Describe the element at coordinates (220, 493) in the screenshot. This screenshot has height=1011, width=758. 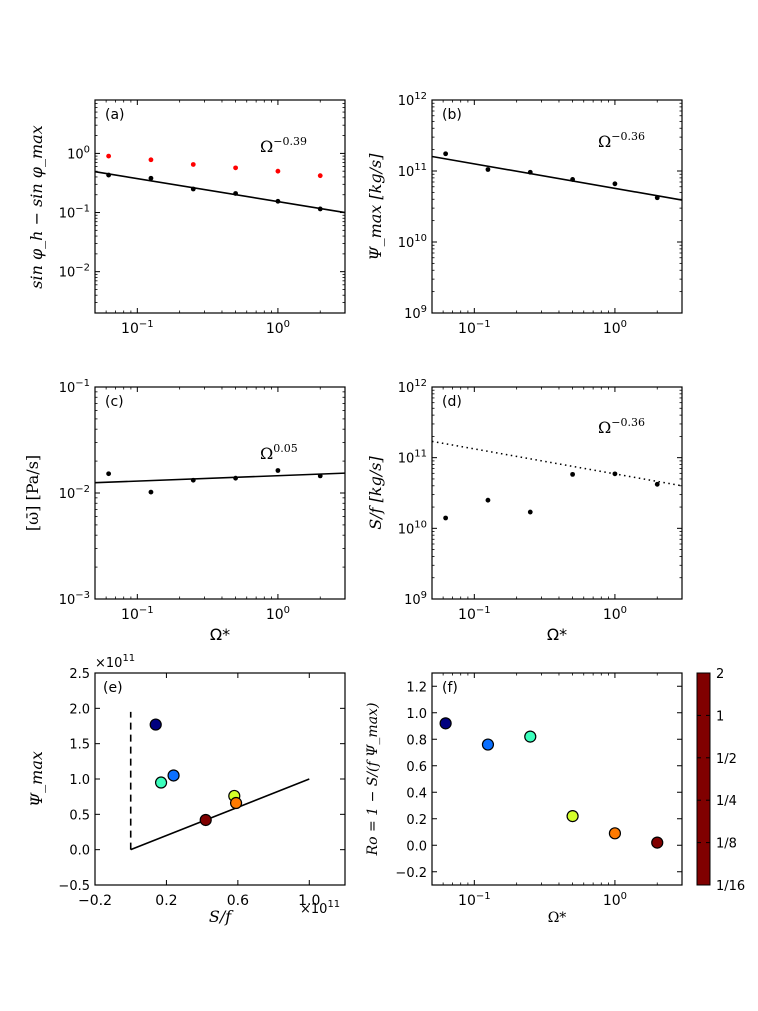
I see `panel-c-frame` at that location.